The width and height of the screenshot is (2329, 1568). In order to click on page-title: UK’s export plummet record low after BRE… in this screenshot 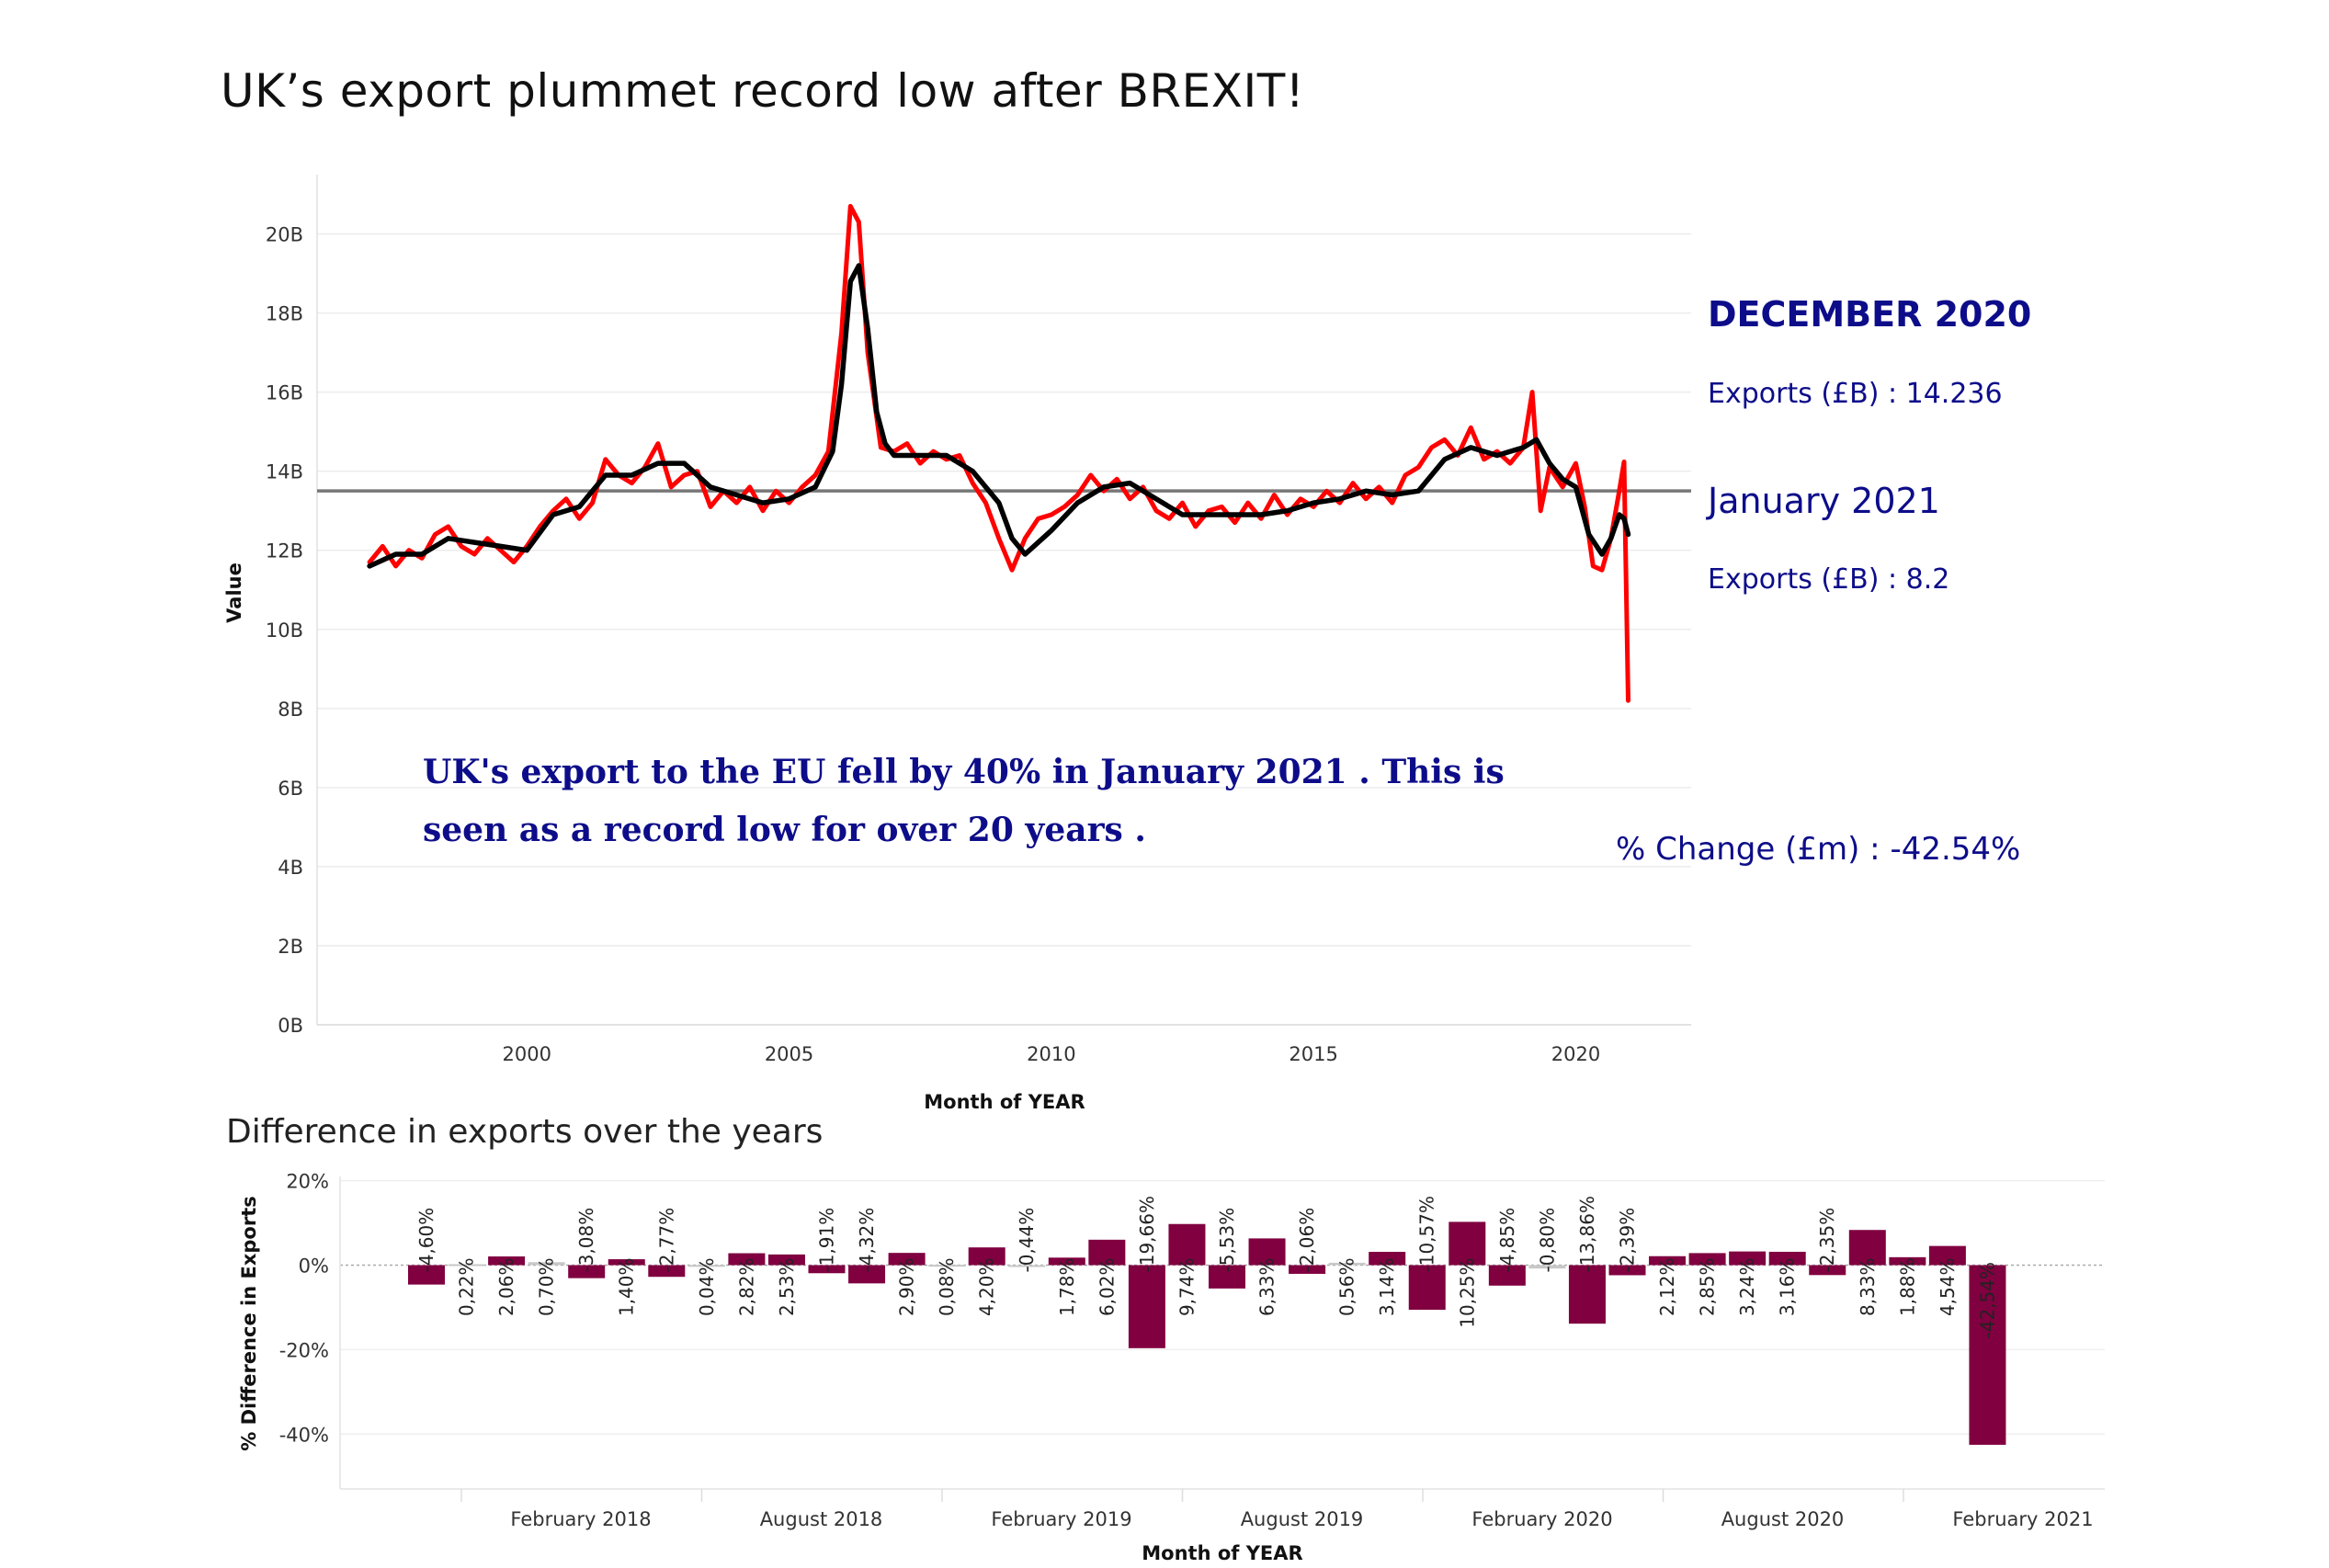, I will do `click(763, 91)`.